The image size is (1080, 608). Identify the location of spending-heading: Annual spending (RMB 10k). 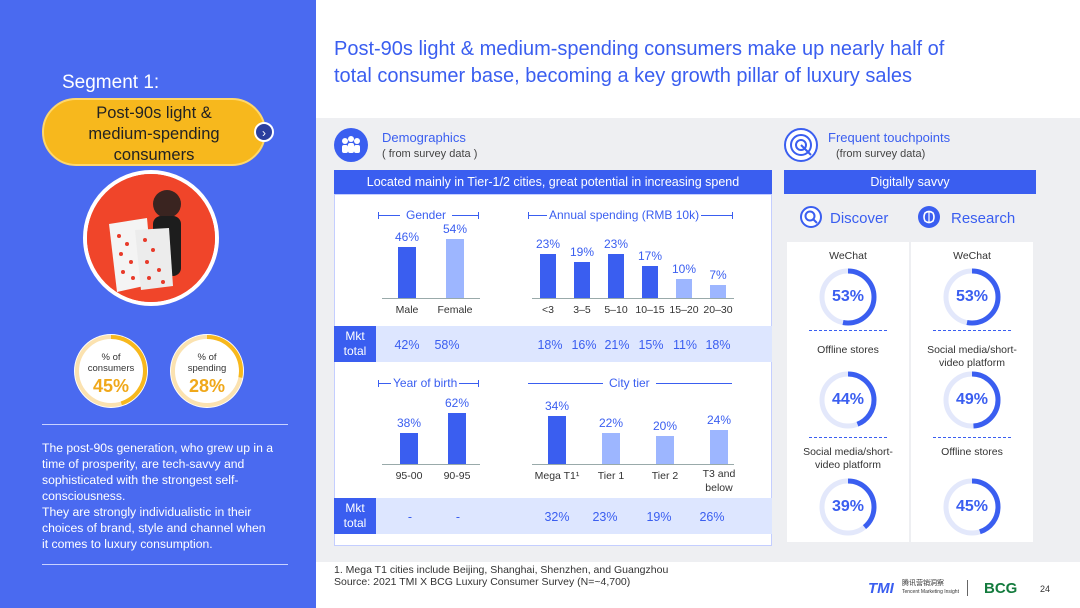
(624, 215).